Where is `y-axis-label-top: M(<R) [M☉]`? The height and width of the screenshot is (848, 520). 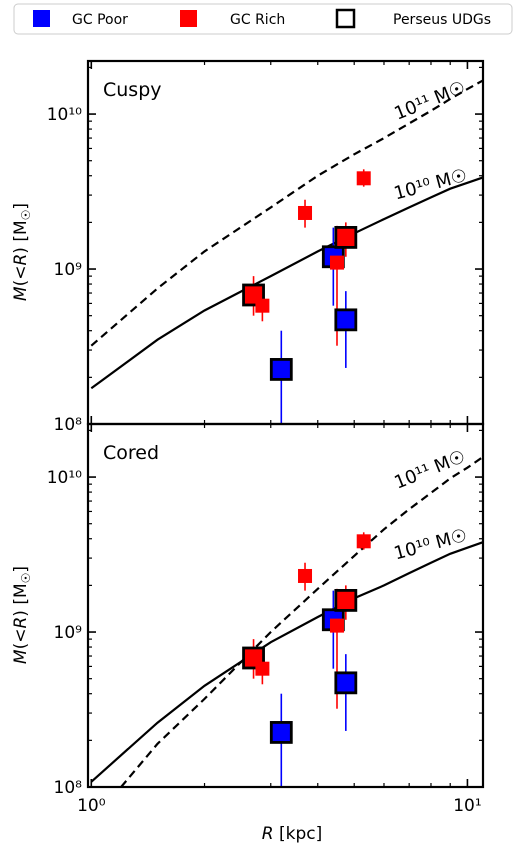 y-axis-label-top: M(<R) [M☉] is located at coordinates (22, 252).